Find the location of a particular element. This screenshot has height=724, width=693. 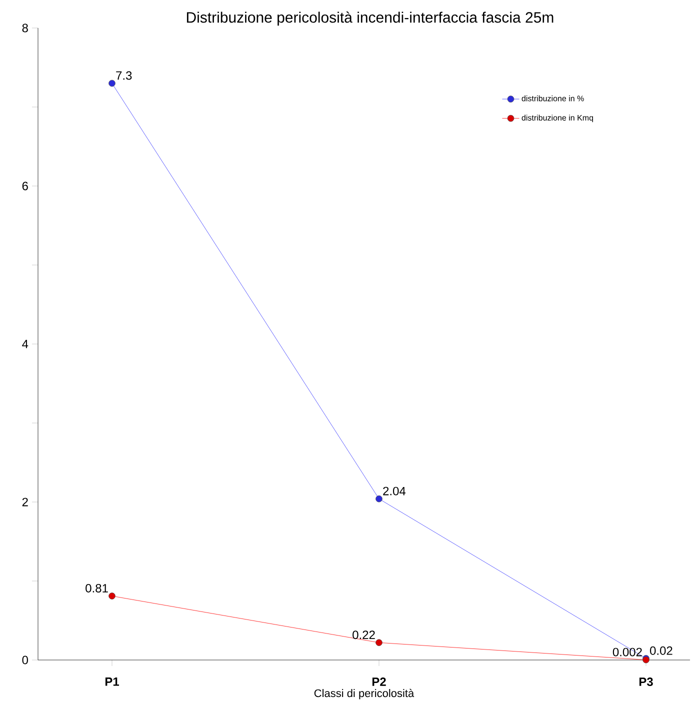

data-label: 0.02 is located at coordinates (661, 650).